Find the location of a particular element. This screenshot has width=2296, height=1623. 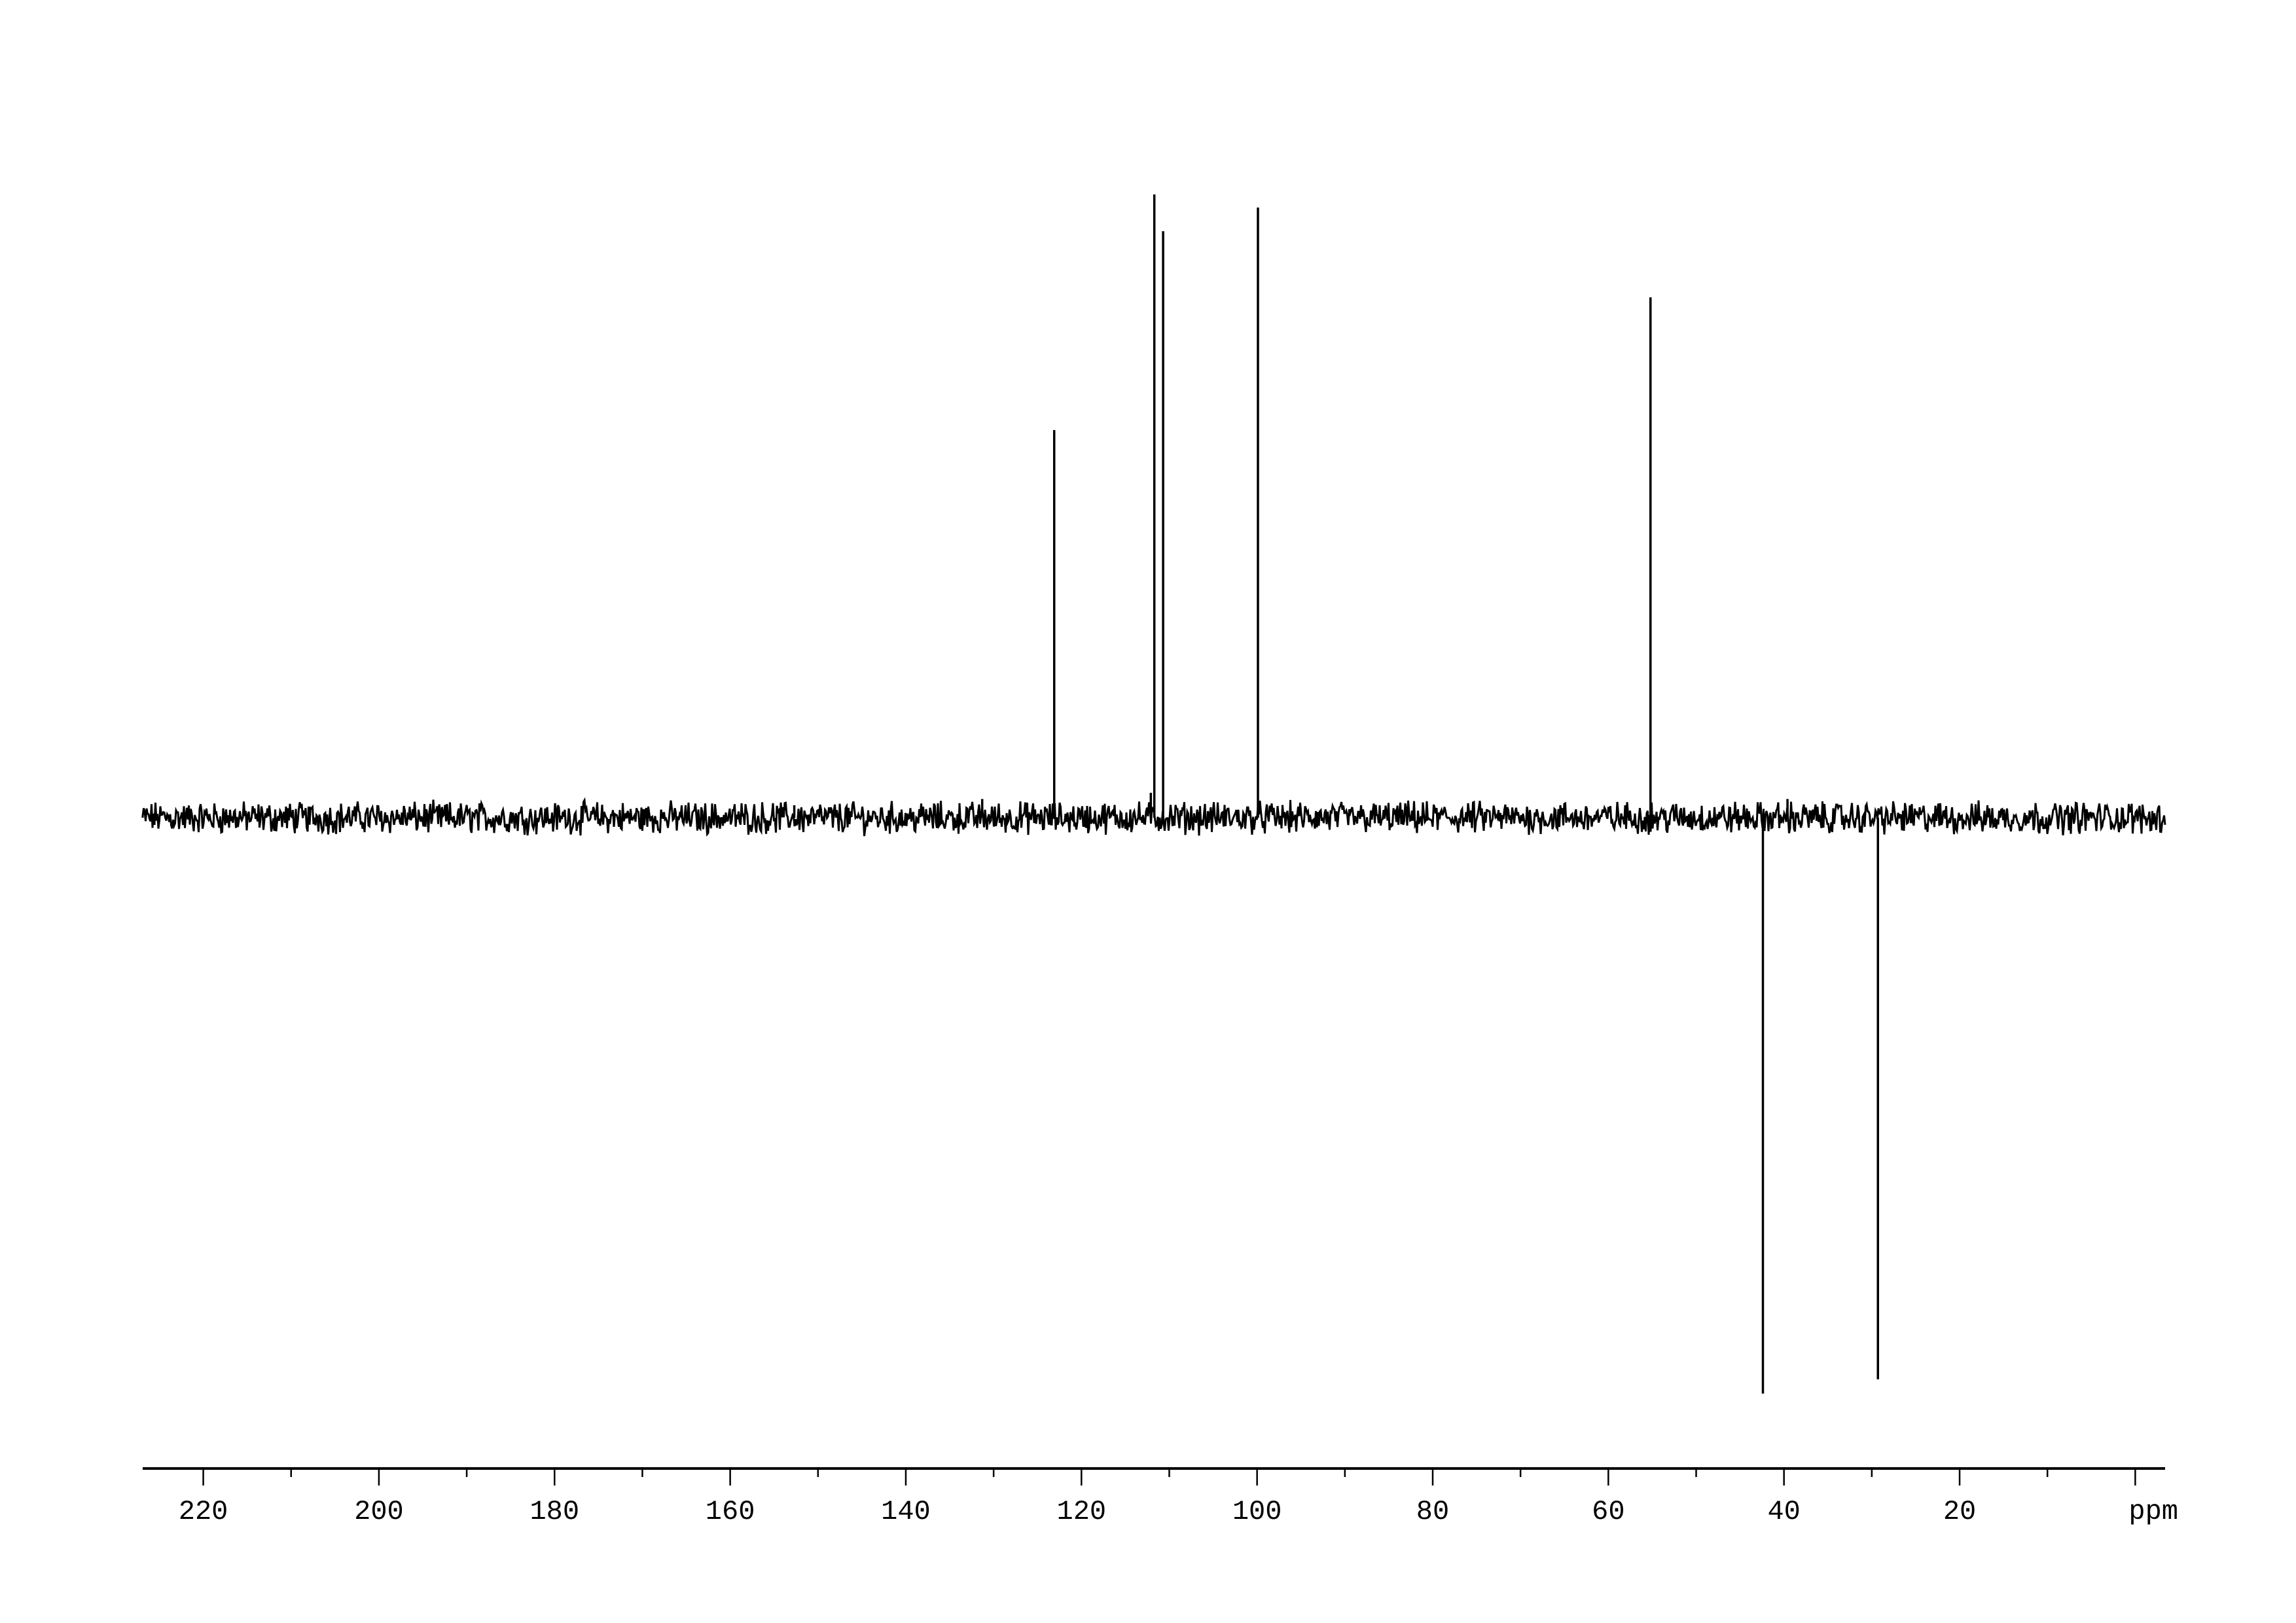

x-tick-label: 20 is located at coordinates (1959, 1511).